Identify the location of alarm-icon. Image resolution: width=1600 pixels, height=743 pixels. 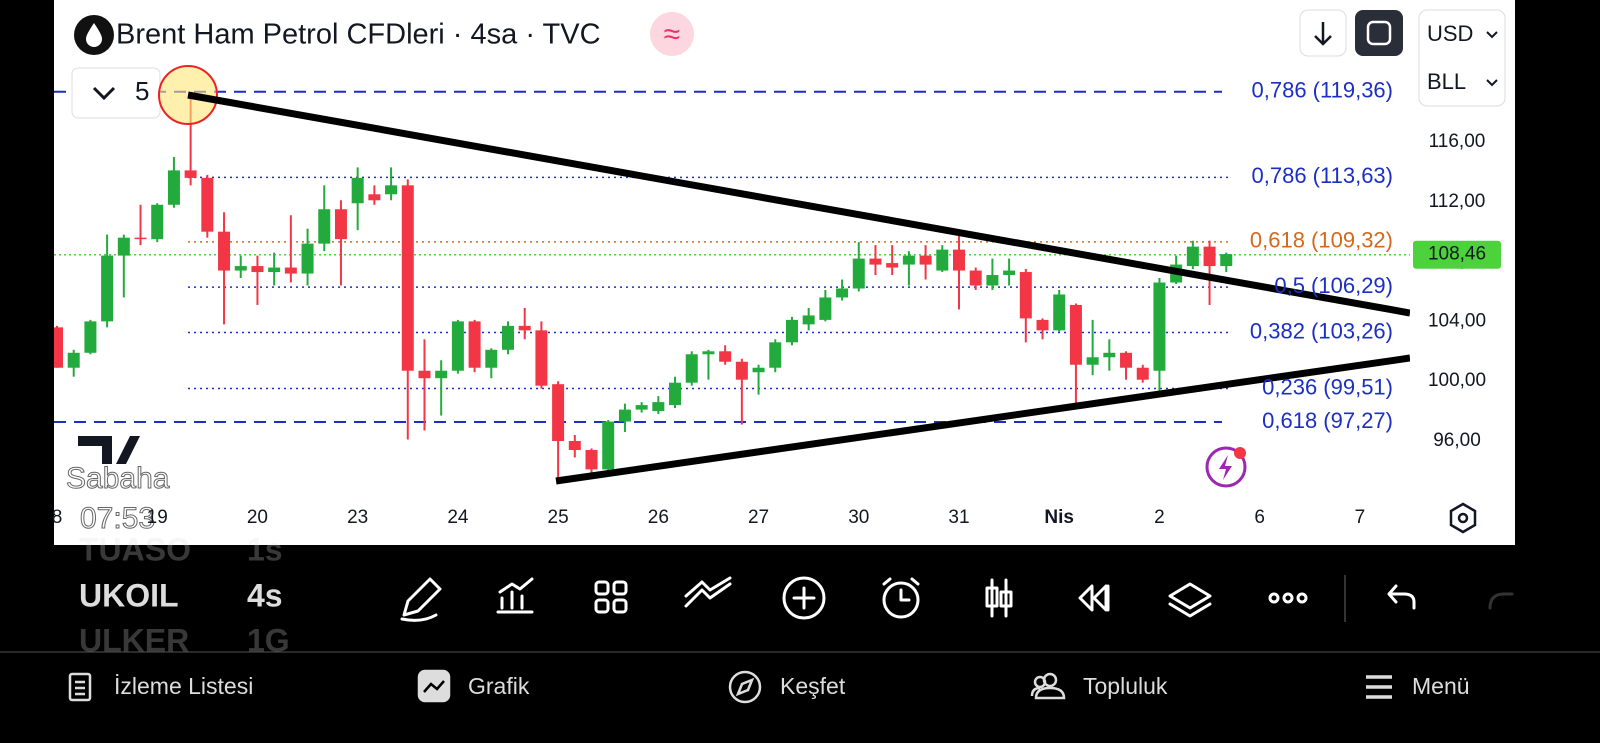
(901, 600).